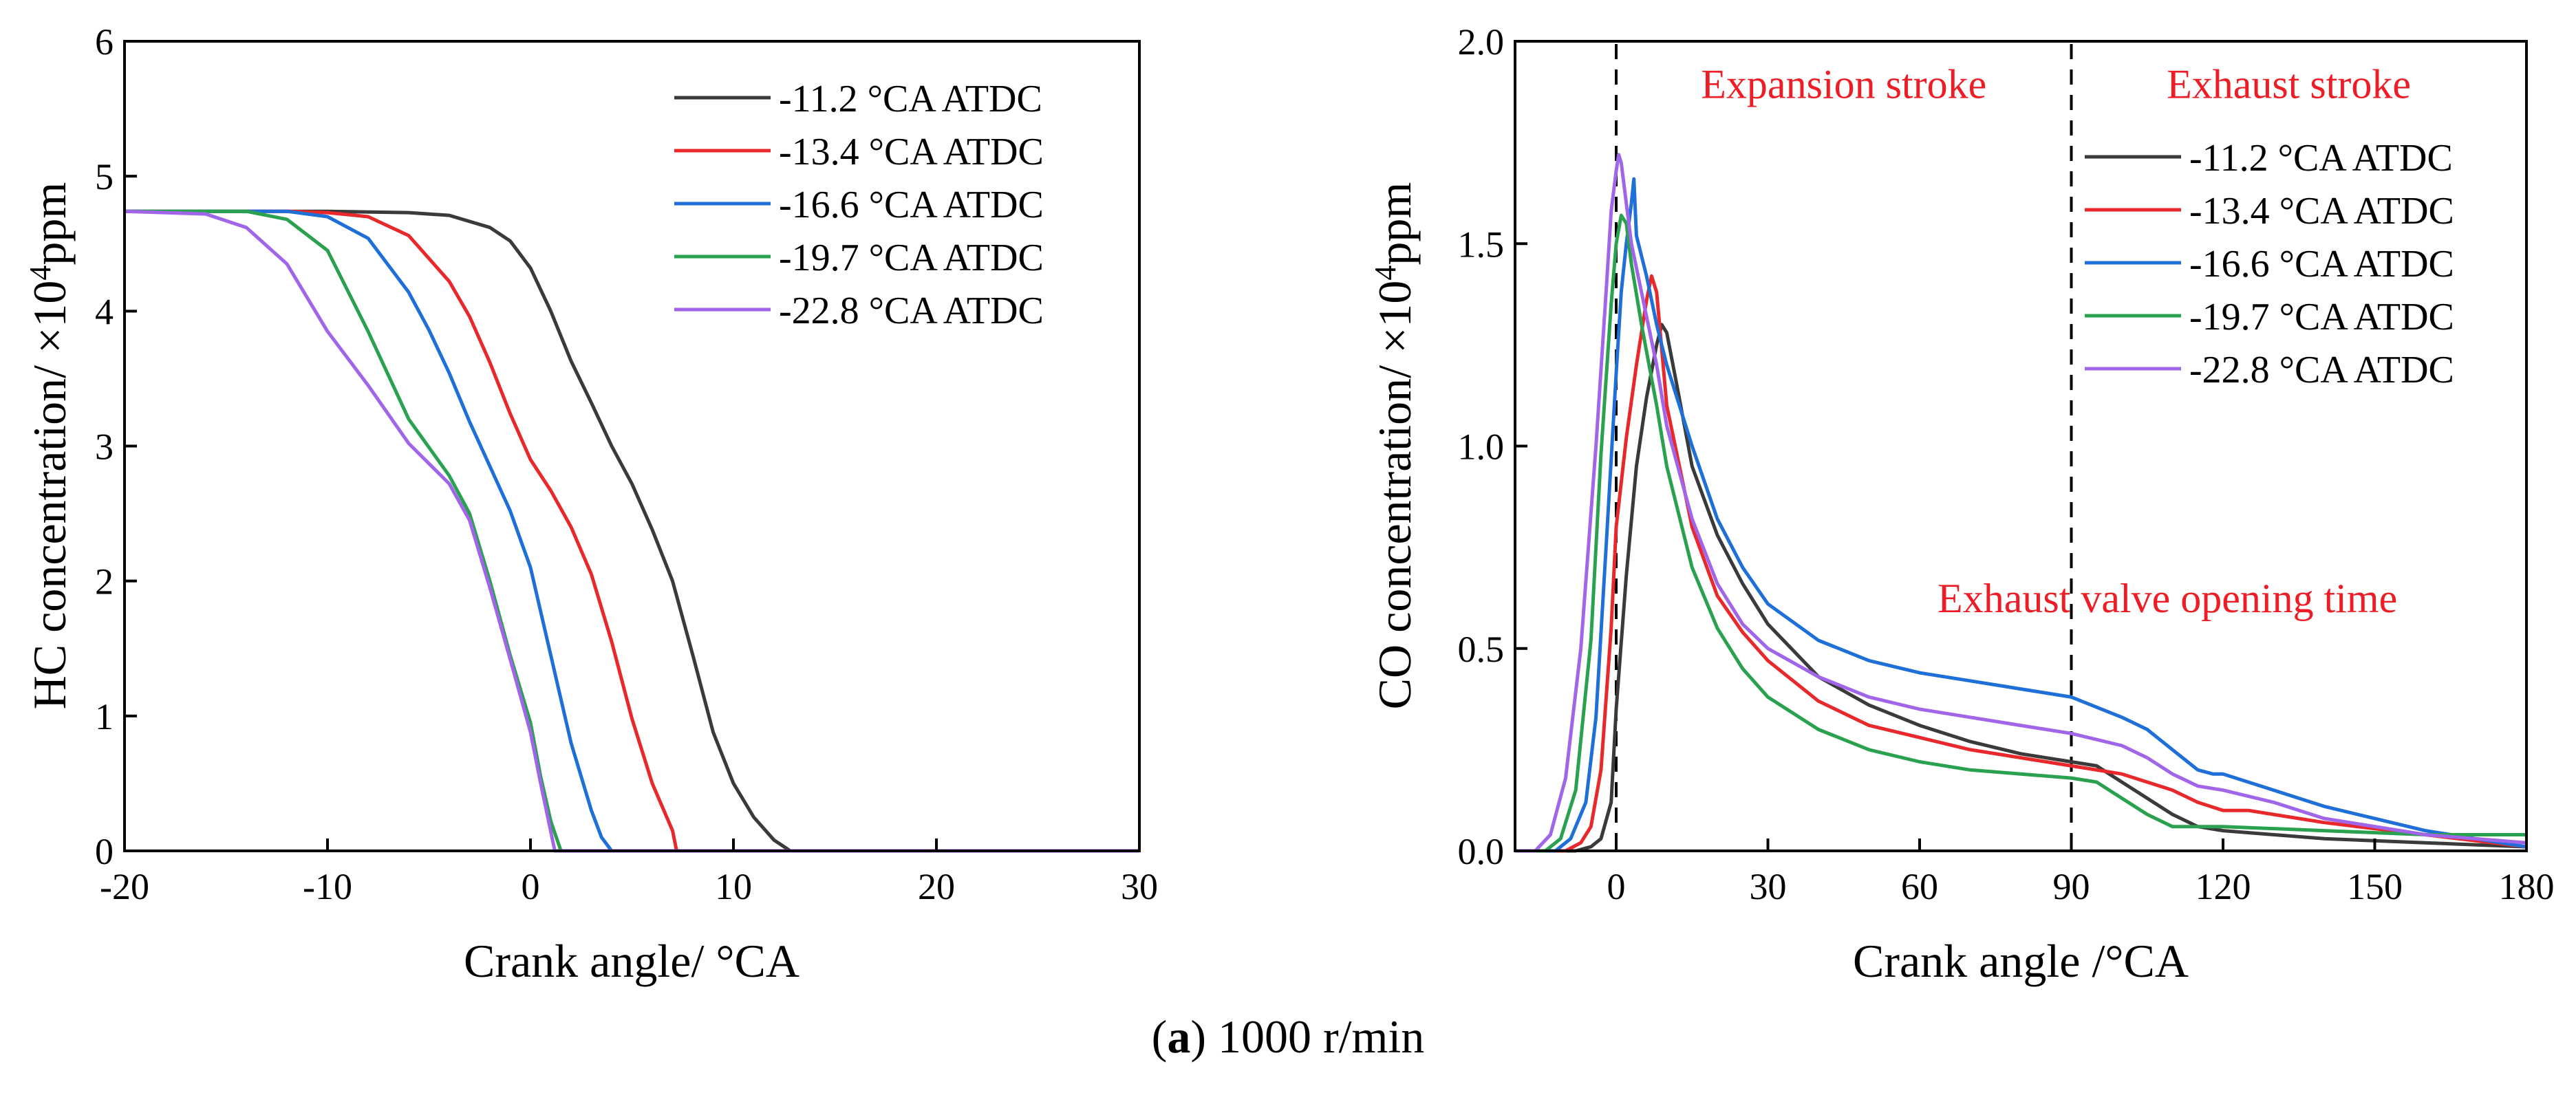  What do you see at coordinates (105, 311) in the screenshot?
I see `hc-y-tick-label: 4` at bounding box center [105, 311].